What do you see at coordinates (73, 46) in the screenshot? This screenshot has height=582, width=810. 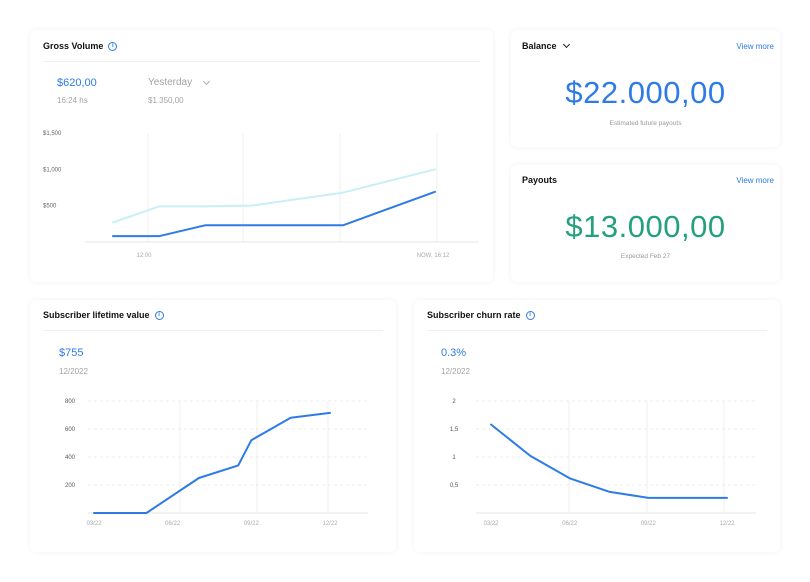 I see `gross-volume-title-text: Gross Volume` at bounding box center [73, 46].